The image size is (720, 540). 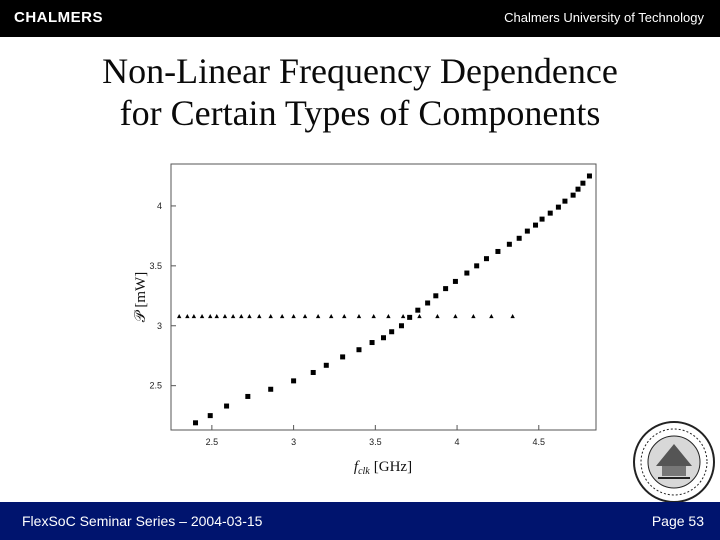 What do you see at coordinates (677, 521) in the screenshot?
I see `page-number: Page 53` at bounding box center [677, 521].